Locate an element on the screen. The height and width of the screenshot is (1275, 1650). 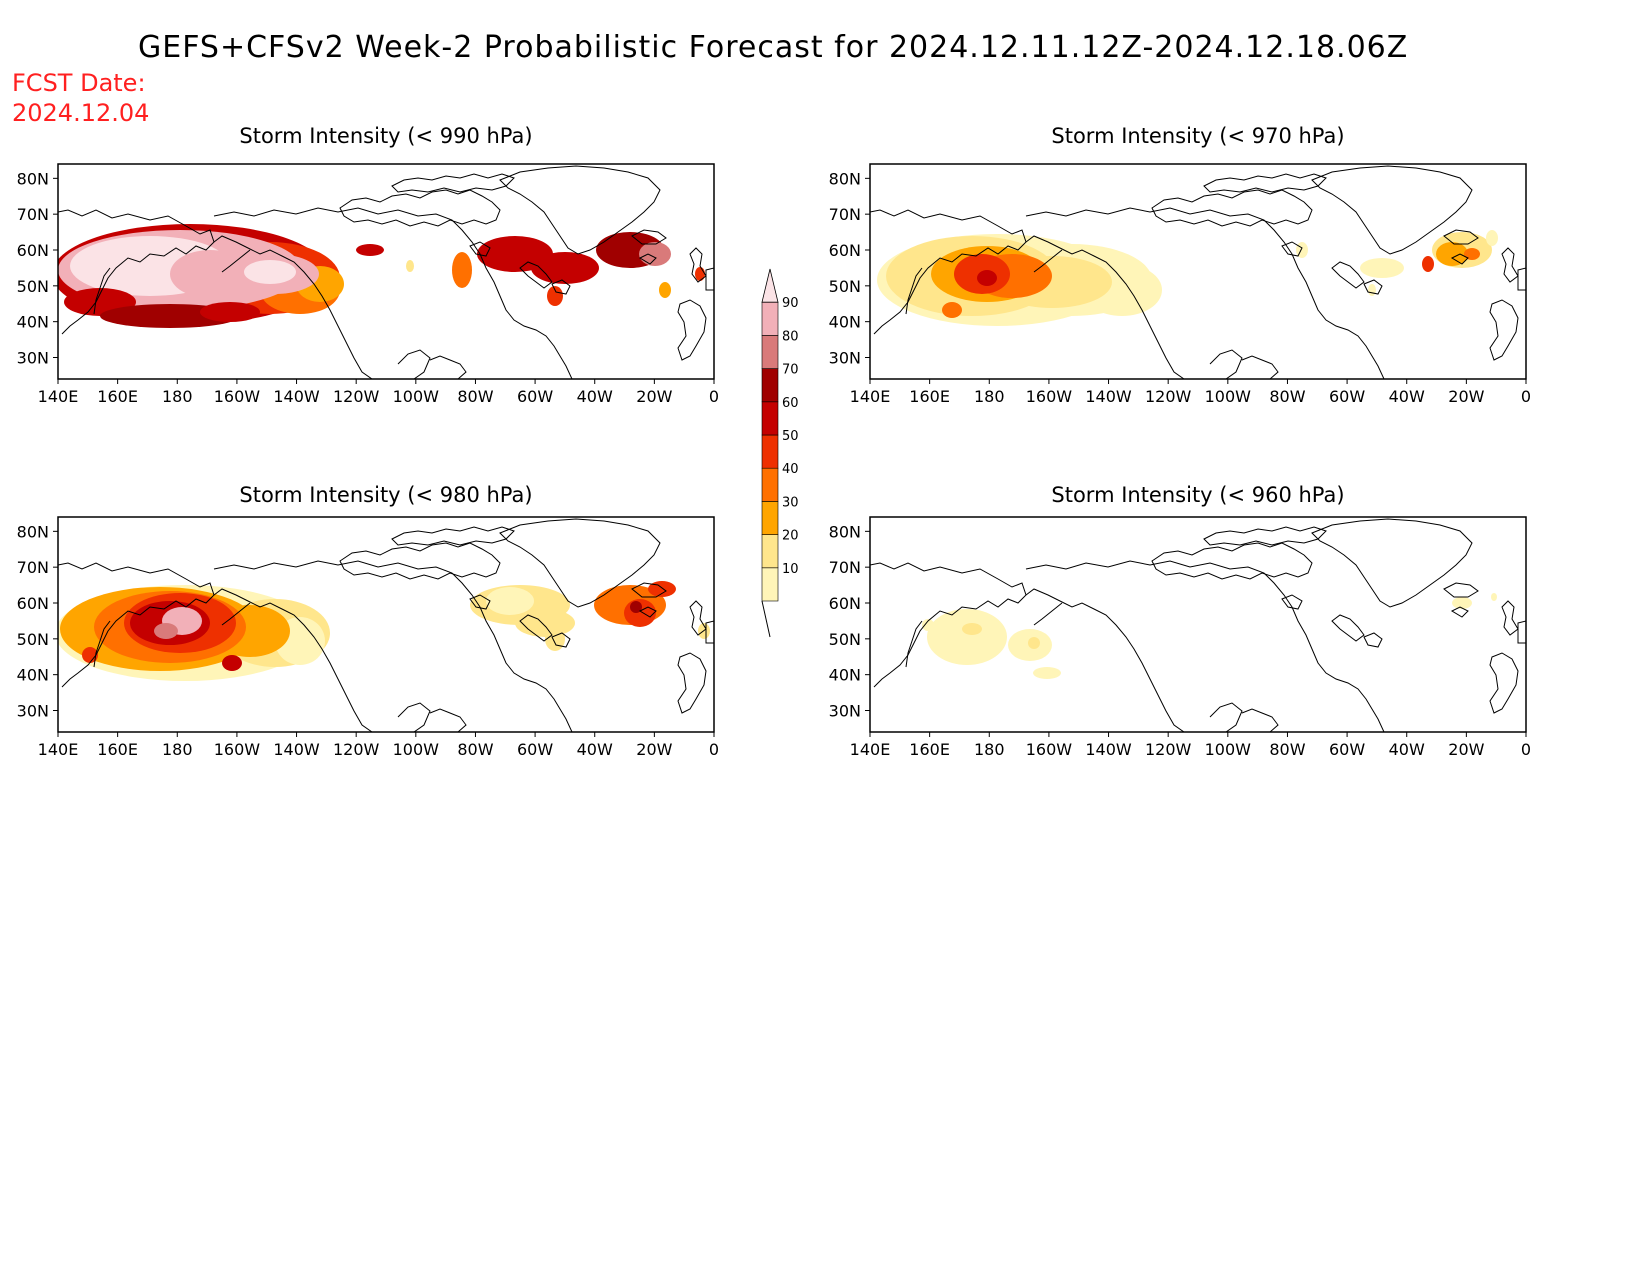
colorbar-label: 80 is located at coordinates (790, 336).